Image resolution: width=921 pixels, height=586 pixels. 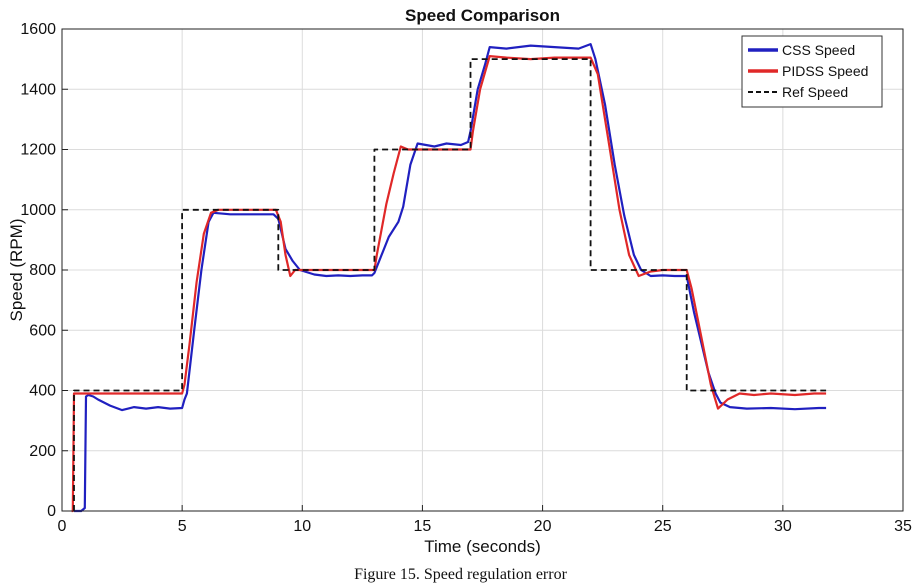 I want to click on figure-caption: Figure 15. Speed regulation error, so click(x=460, y=574).